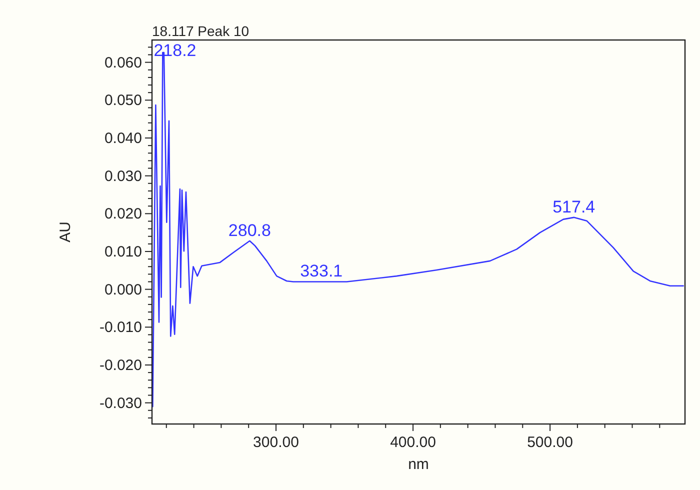  Describe the element at coordinates (123, 63) in the screenshot. I see `y-tick-label: 0.060` at that location.